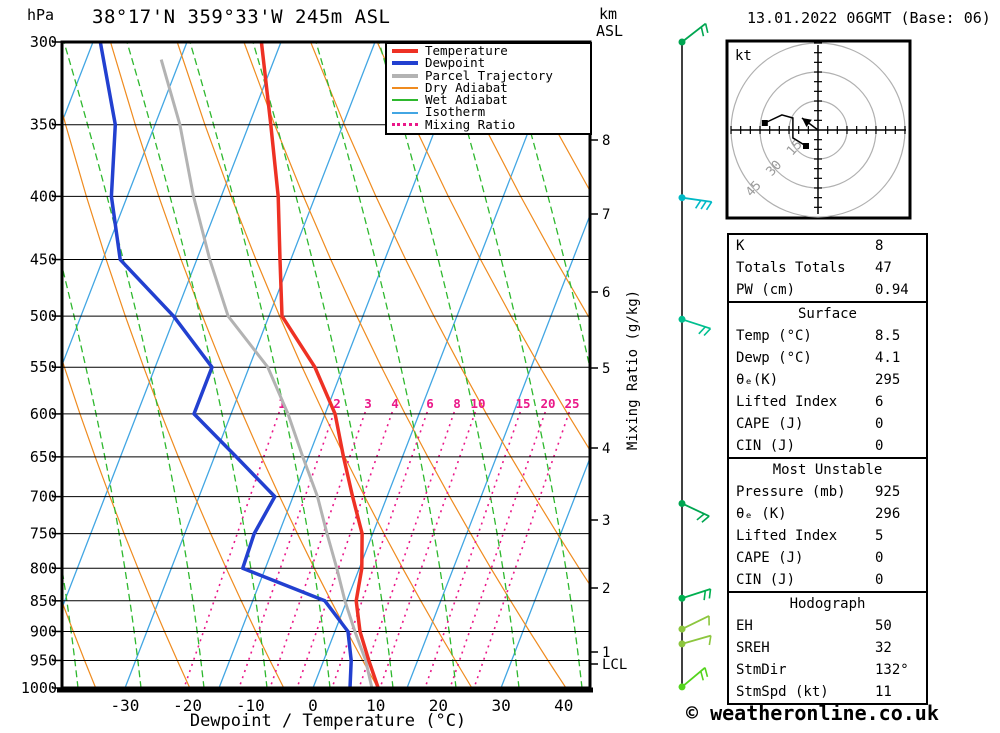 The height and width of the screenshot is (733, 1000). Describe the element at coordinates (827, 336) in the screenshot. I see `table-row: Temp (°C) 8.5` at that location.